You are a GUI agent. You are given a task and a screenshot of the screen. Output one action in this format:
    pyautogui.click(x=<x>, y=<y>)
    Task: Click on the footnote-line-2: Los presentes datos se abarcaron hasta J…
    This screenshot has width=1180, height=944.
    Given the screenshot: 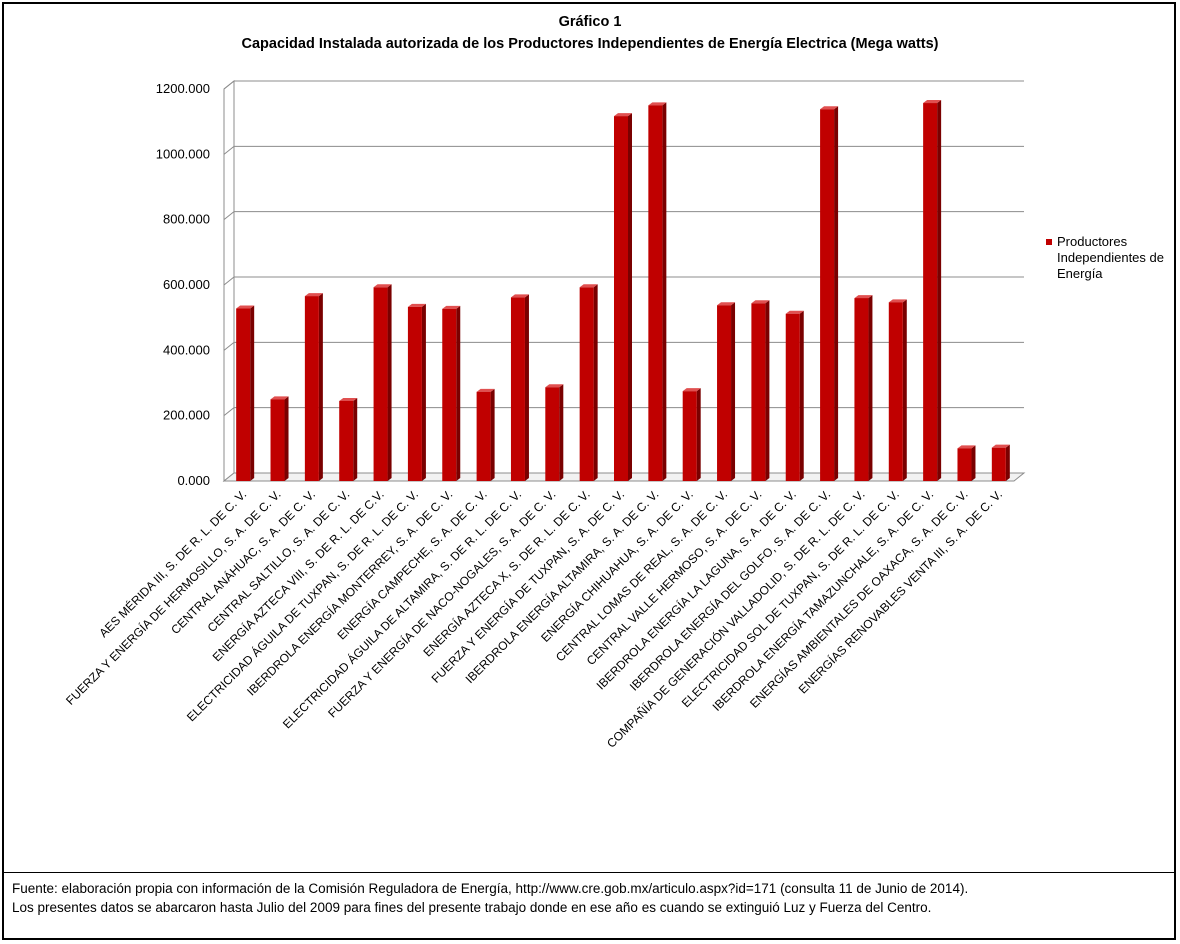 What is the action you would take?
    pyautogui.click(x=472, y=907)
    